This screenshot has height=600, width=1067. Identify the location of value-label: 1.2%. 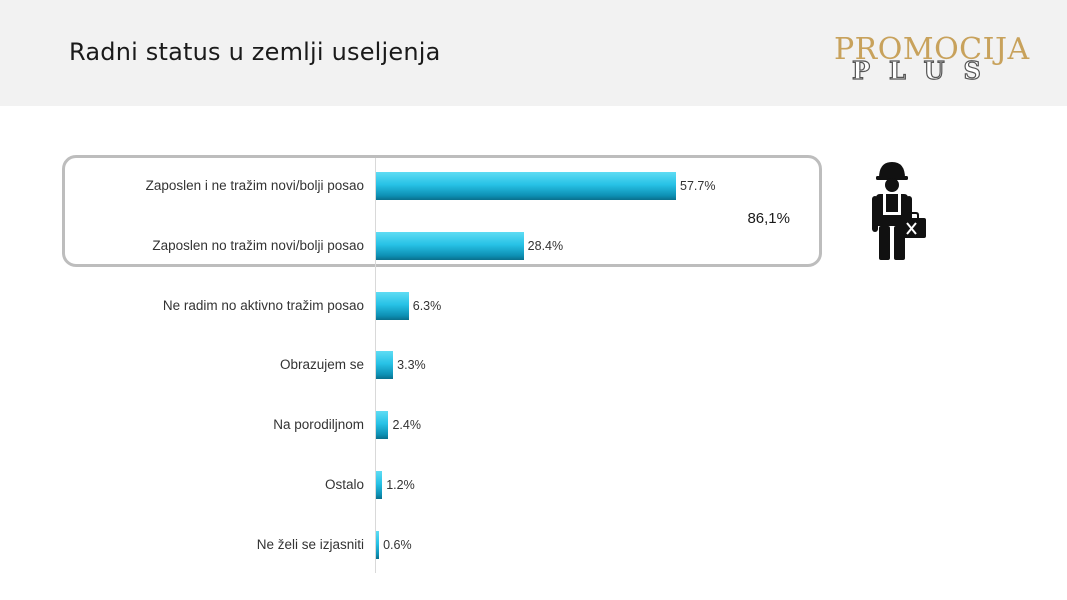
(400, 485).